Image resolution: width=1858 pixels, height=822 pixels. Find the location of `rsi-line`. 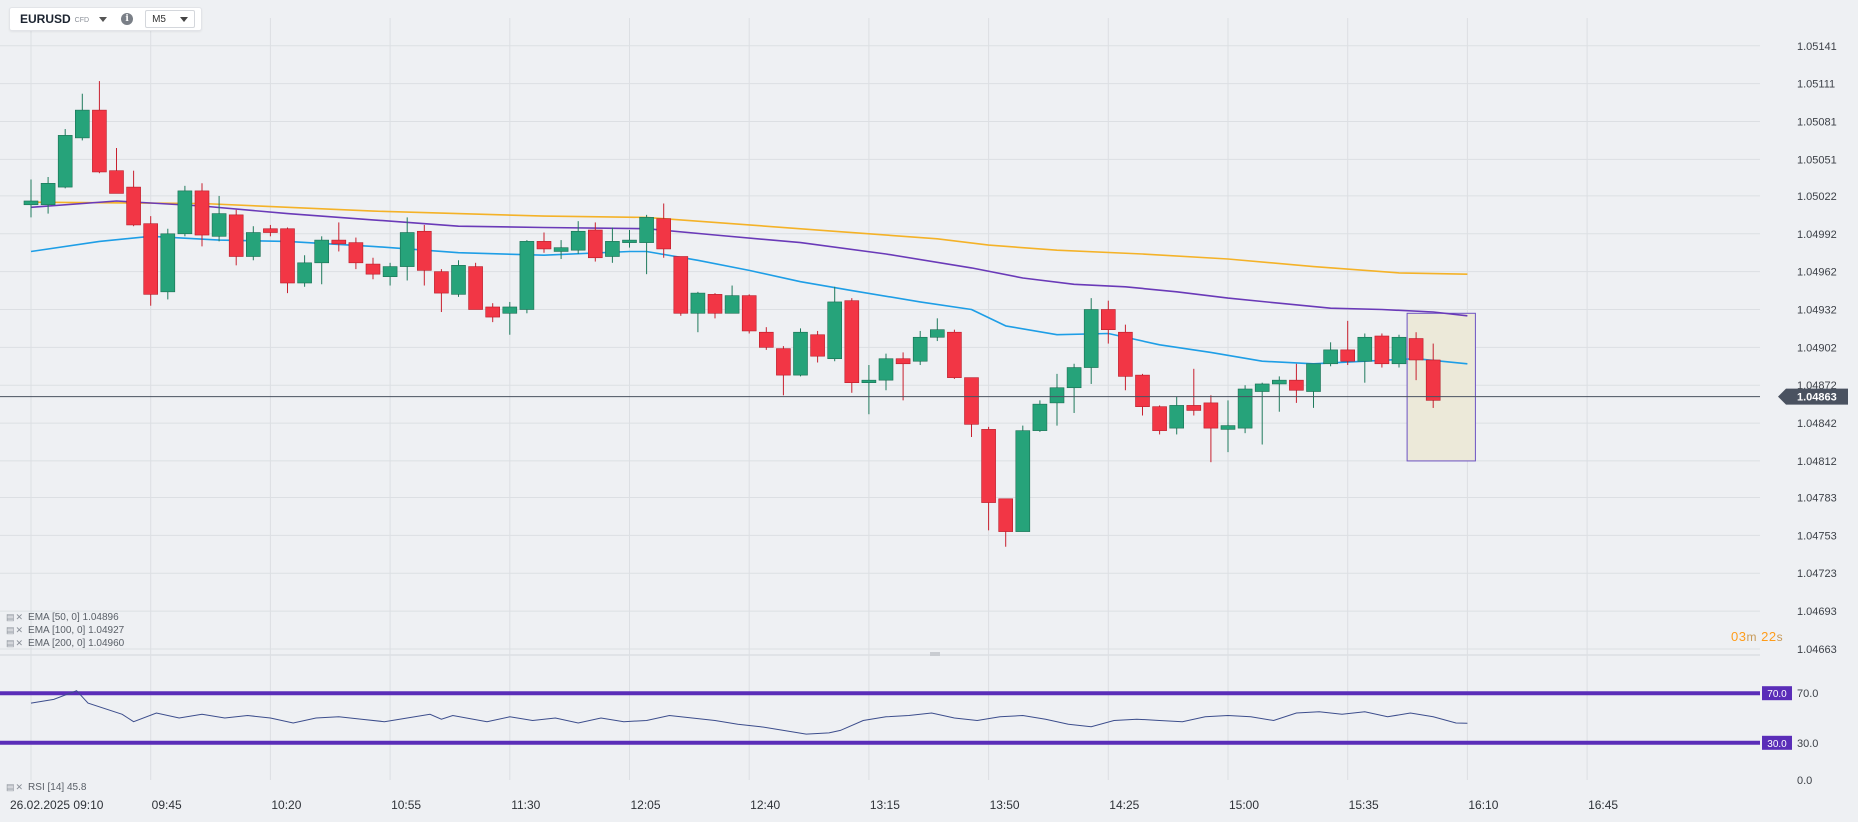

rsi-line is located at coordinates (749, 712).